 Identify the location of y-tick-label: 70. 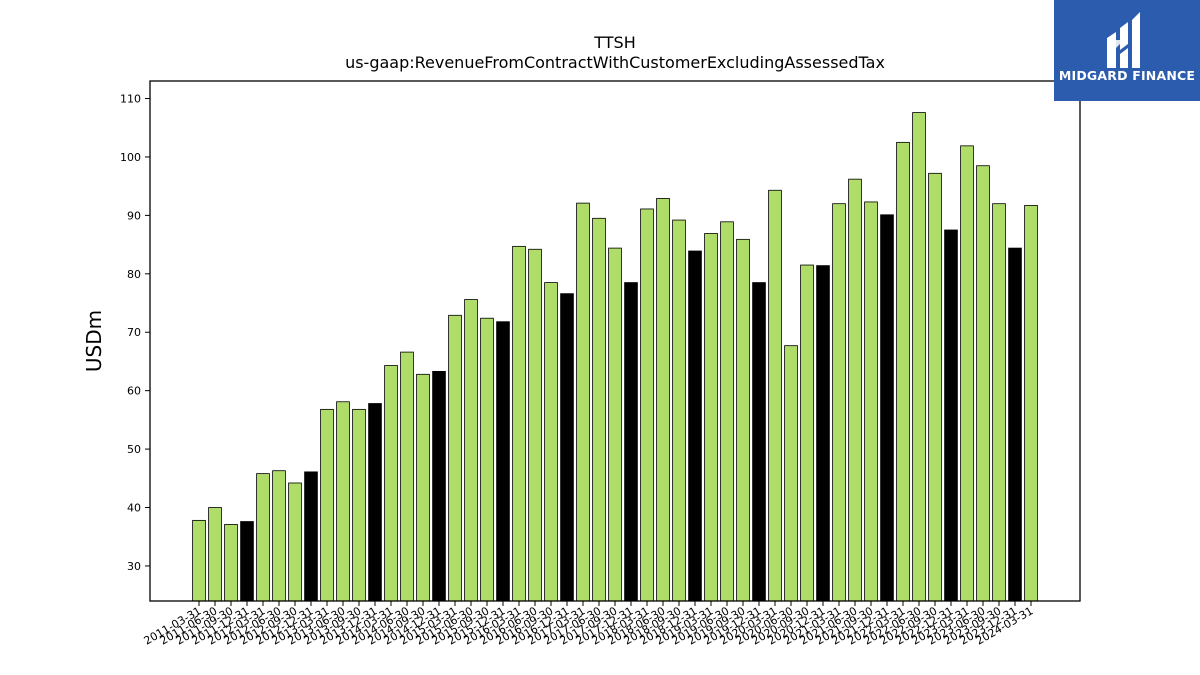
(134, 332).